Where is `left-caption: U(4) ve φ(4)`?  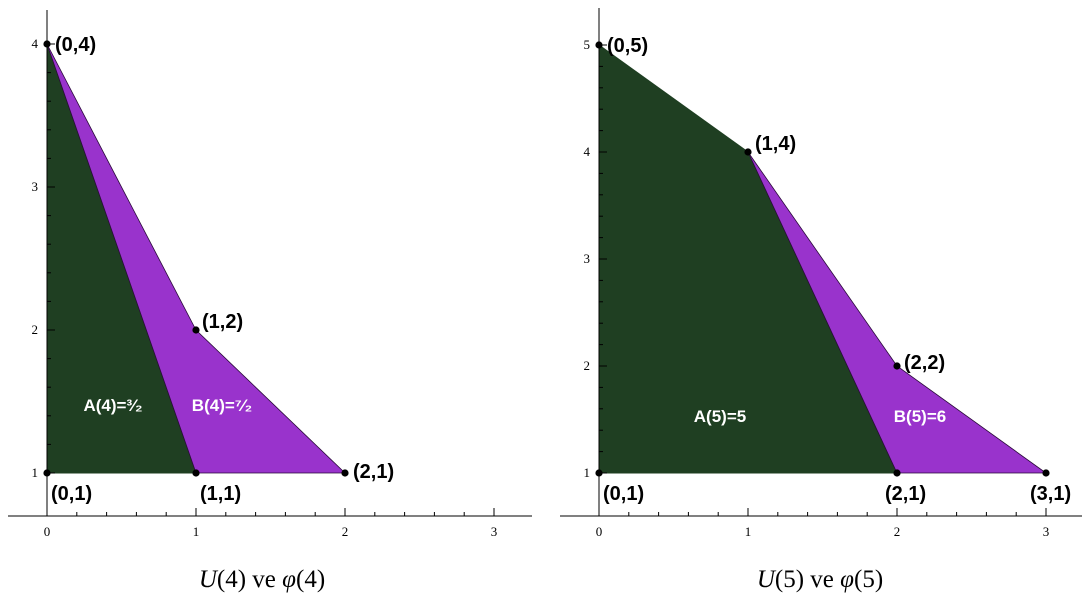 left-caption: U(4) ve φ(4) is located at coordinates (262, 580).